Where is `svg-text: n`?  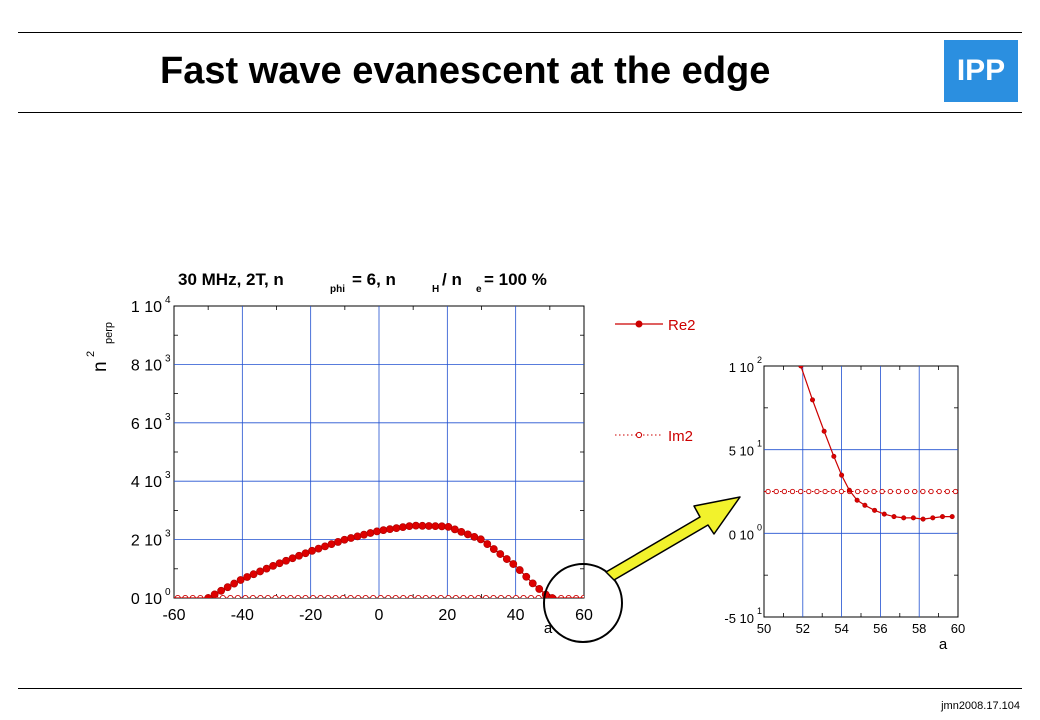 svg-text: n is located at coordinates (100, 366).